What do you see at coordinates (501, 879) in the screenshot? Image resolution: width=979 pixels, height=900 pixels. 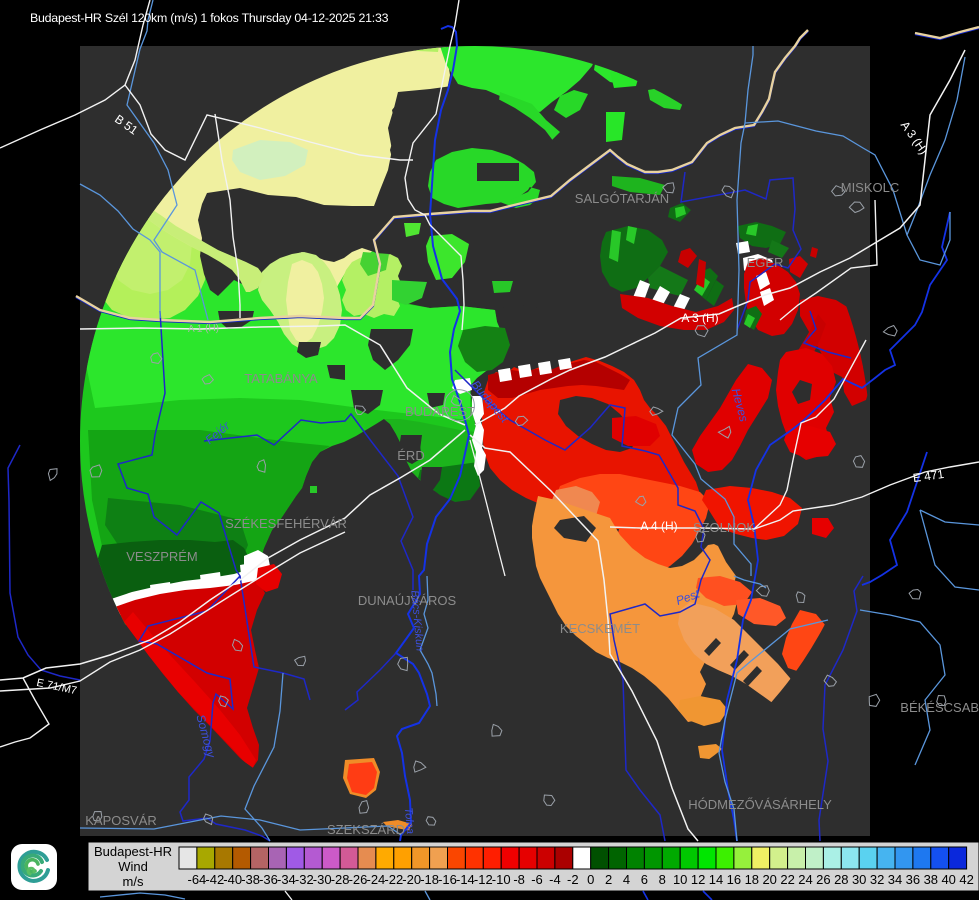 I see `svg-text: -10` at bounding box center [501, 879].